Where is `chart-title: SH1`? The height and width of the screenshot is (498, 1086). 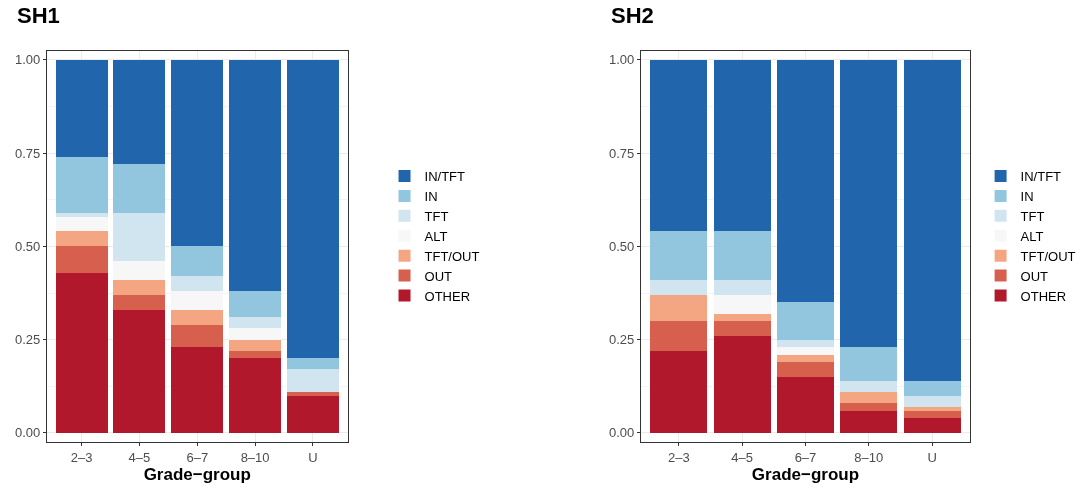
chart-title: SH1 is located at coordinates (38, 15).